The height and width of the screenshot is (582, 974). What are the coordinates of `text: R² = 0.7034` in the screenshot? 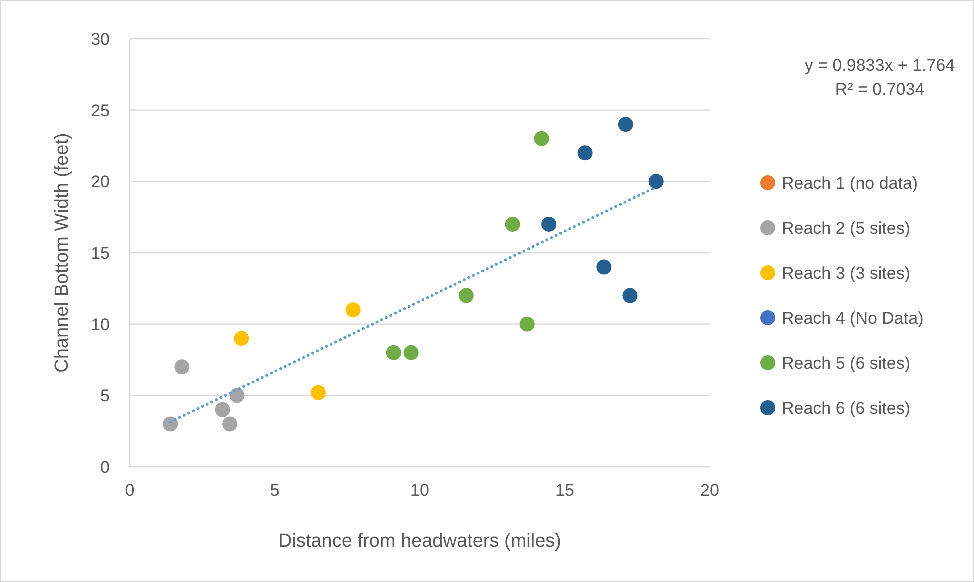 It's located at (880, 89).